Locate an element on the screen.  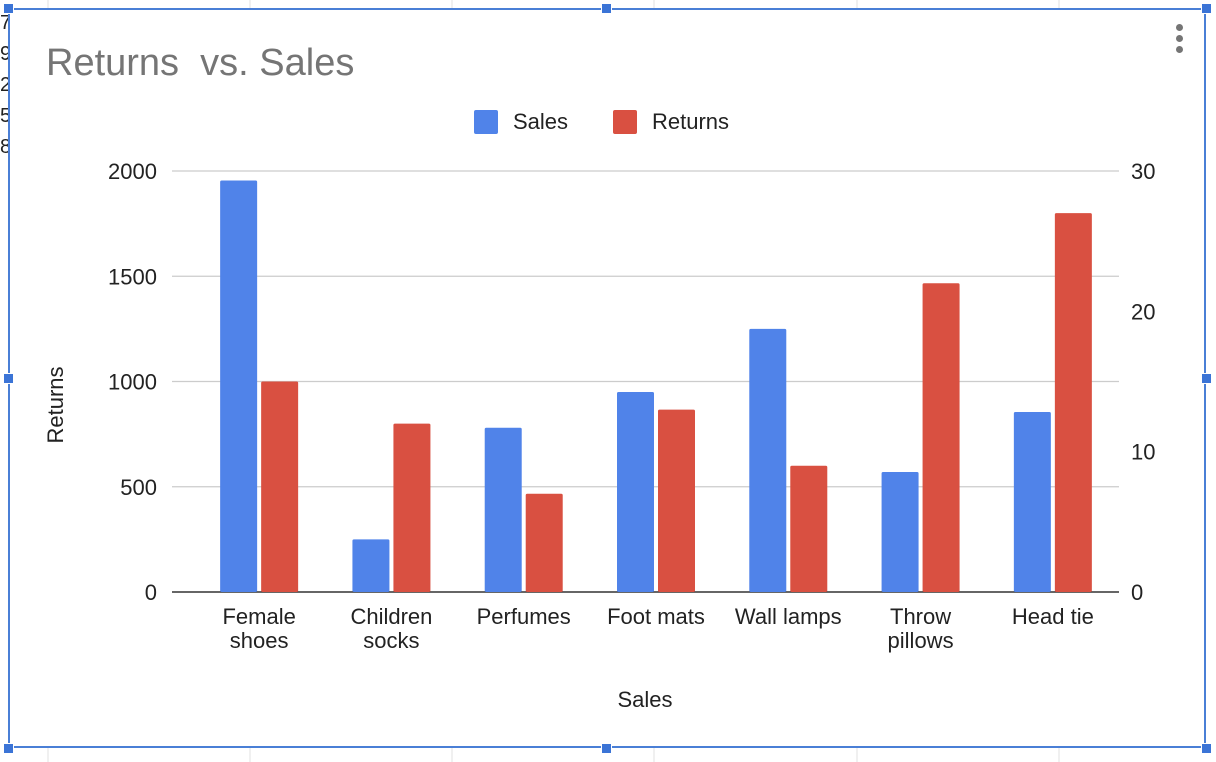
resize-handle-bottom-left is located at coordinates (8, 748).